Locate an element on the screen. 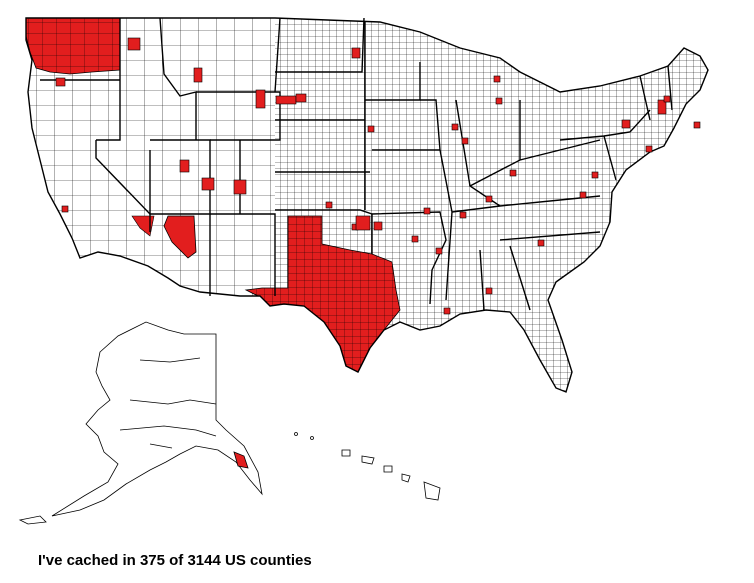 Image resolution: width=754 pixels, height=583 pixels. map-caption: I've cached in 375 of 3144 US counties is located at coordinates (175, 560).